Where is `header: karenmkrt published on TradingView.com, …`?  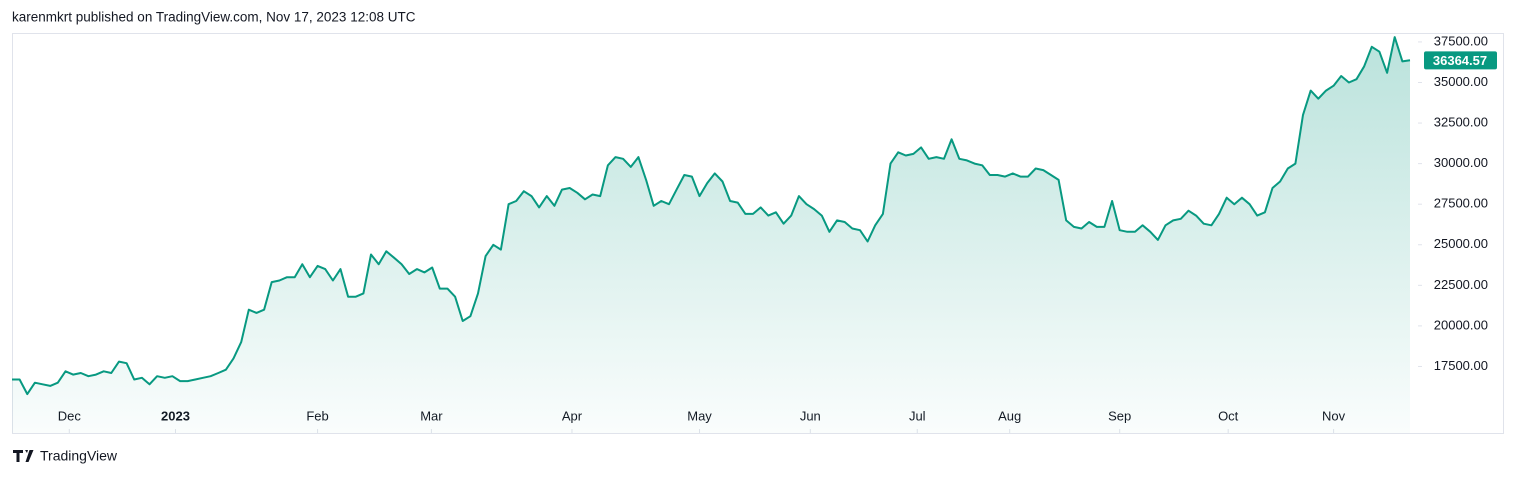 header: karenmkrt published on TradingView.com, … is located at coordinates (214, 17).